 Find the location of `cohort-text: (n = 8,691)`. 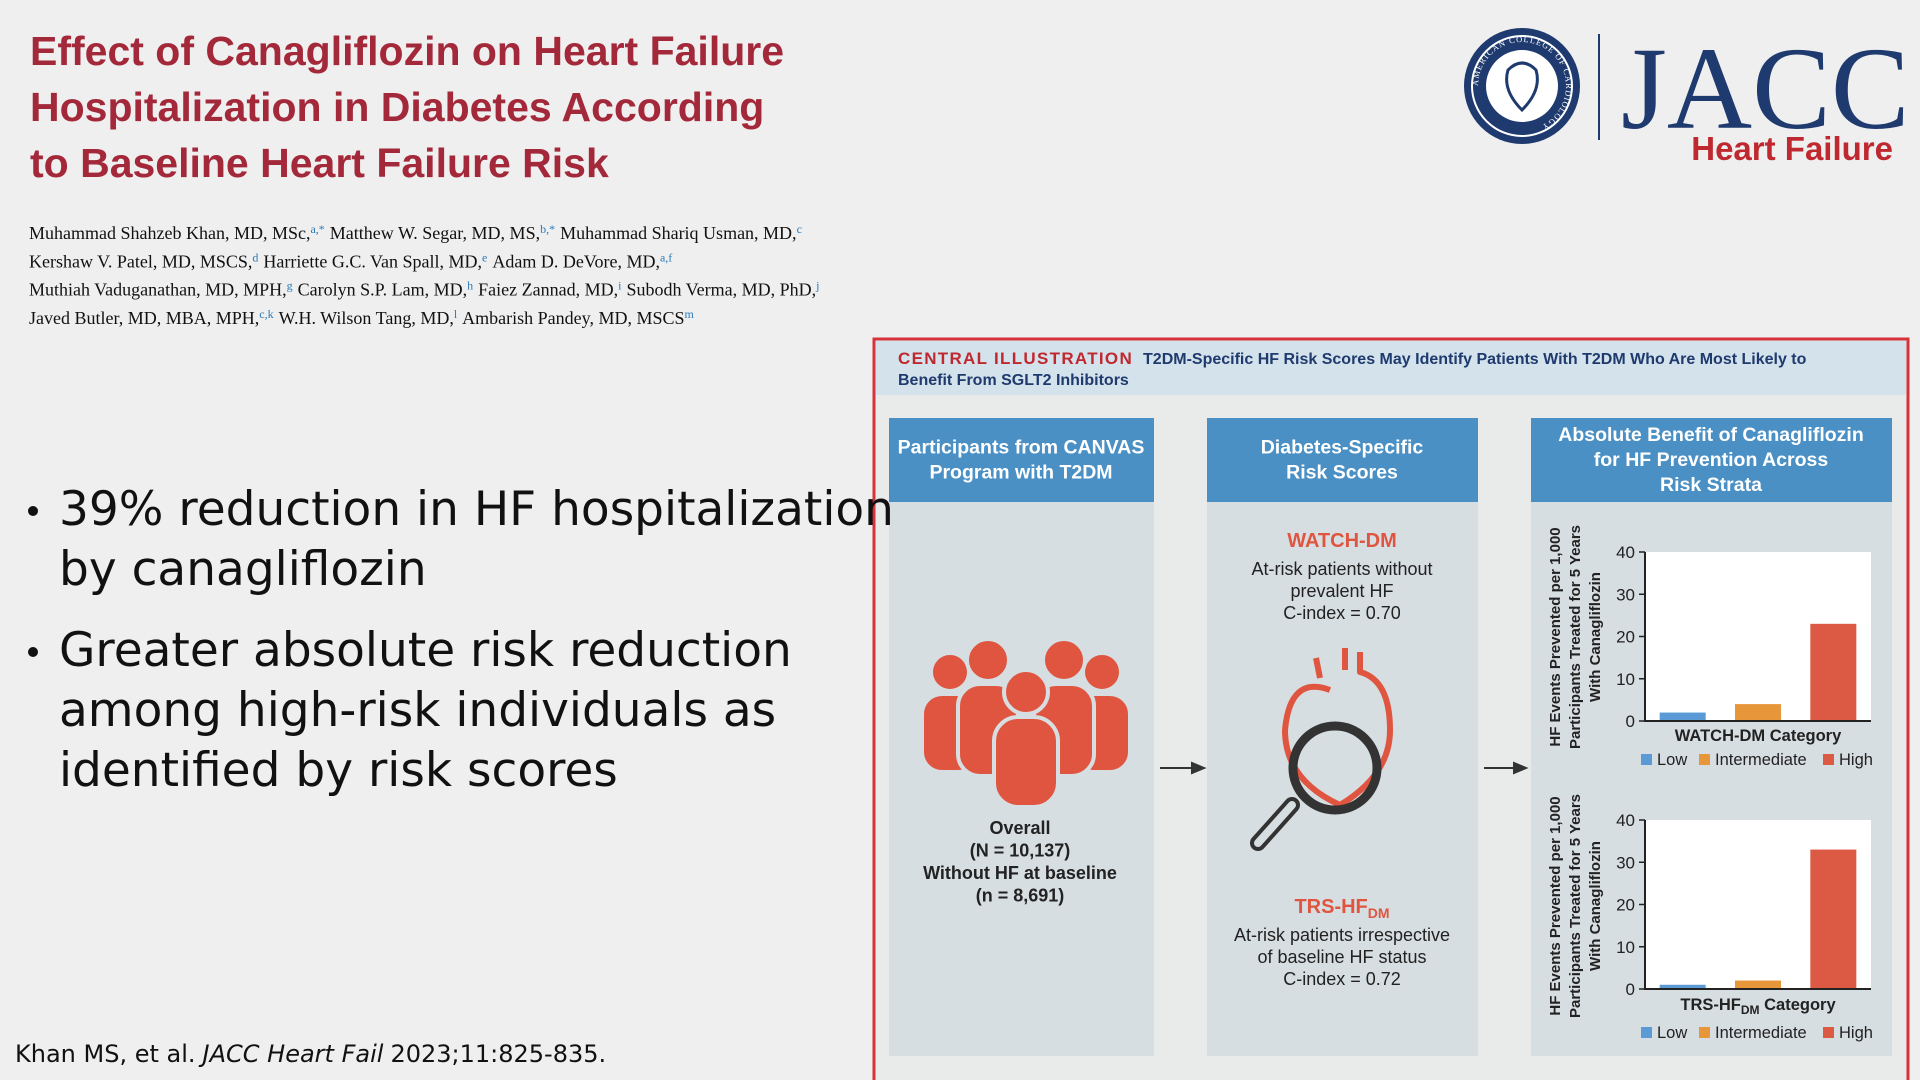

cohort-text: (n = 8,691) is located at coordinates (1020, 896).